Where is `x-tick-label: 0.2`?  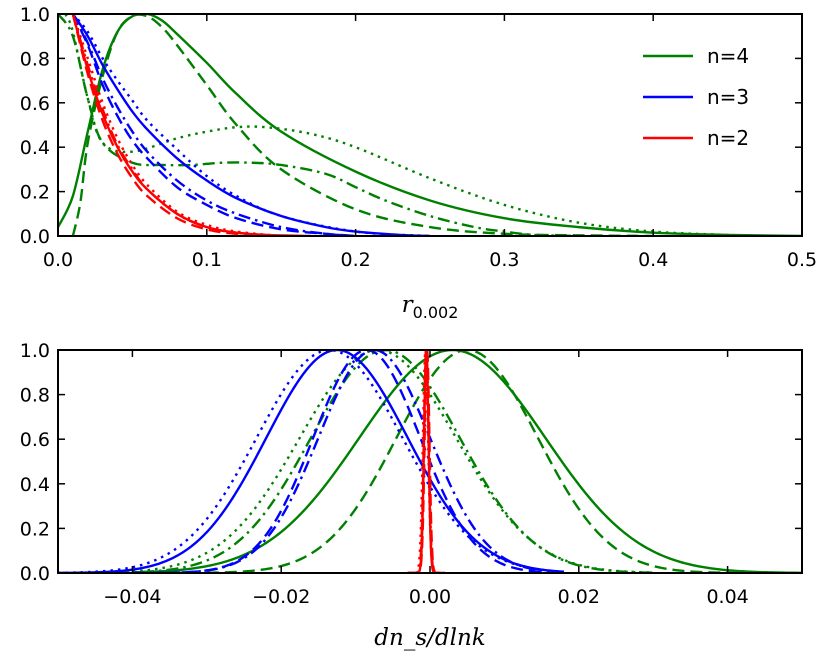
x-tick-label: 0.2 is located at coordinates (355, 260).